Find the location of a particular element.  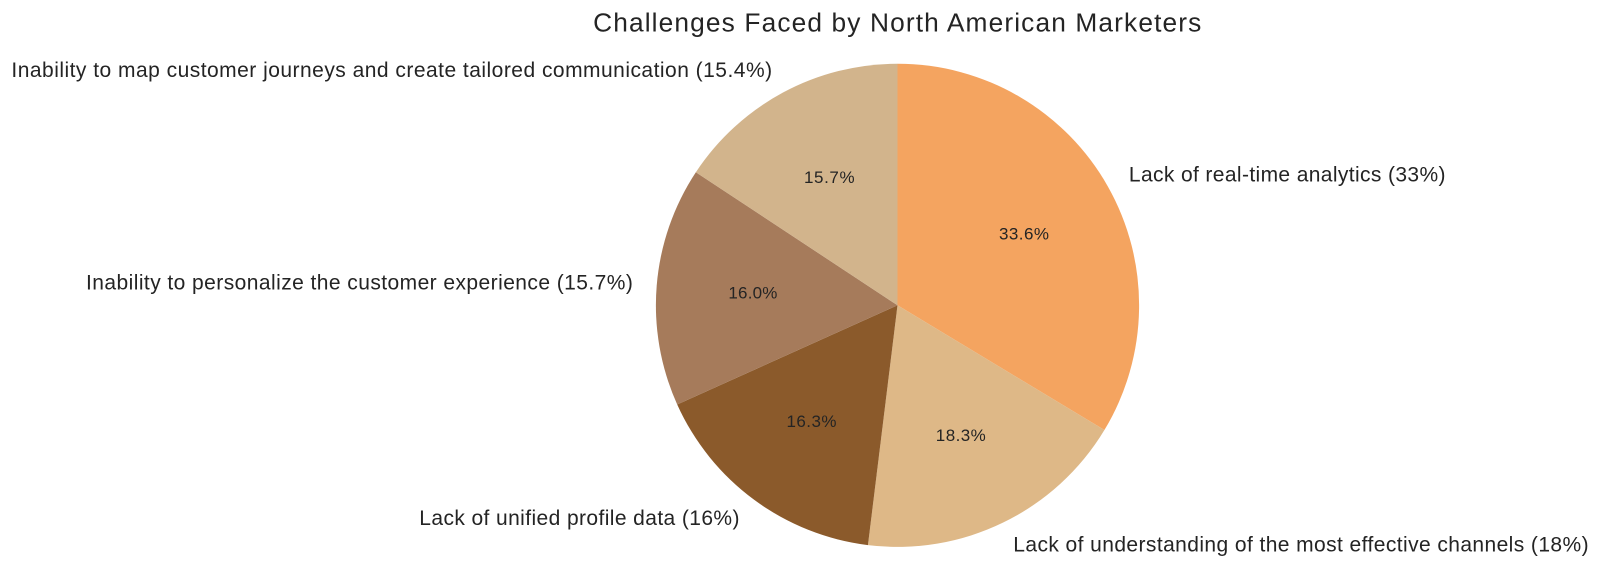

svg-text: 15.7% is located at coordinates (829, 177).